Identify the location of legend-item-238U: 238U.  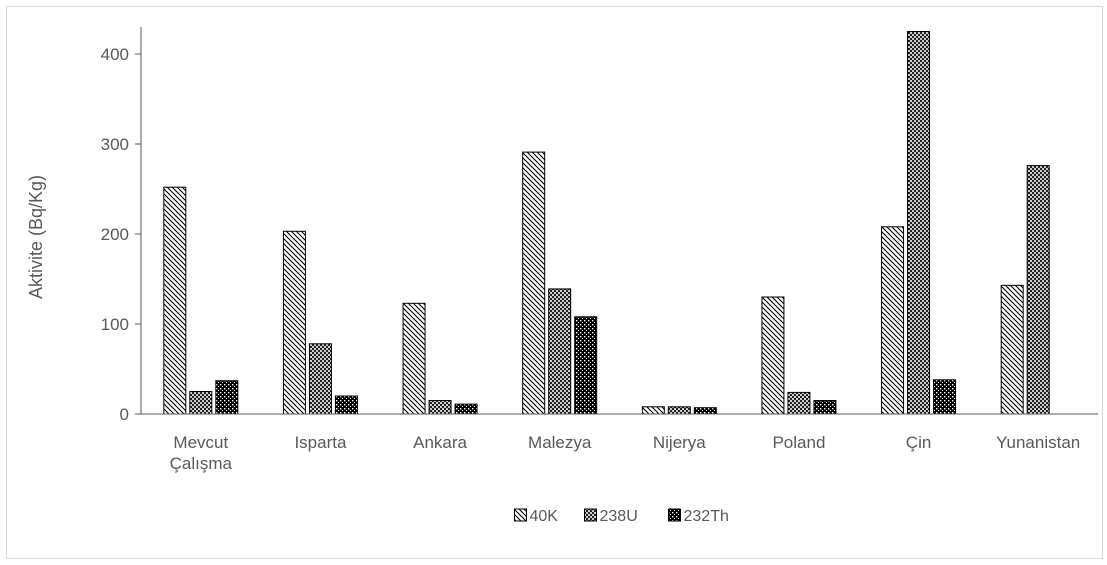
(611, 516).